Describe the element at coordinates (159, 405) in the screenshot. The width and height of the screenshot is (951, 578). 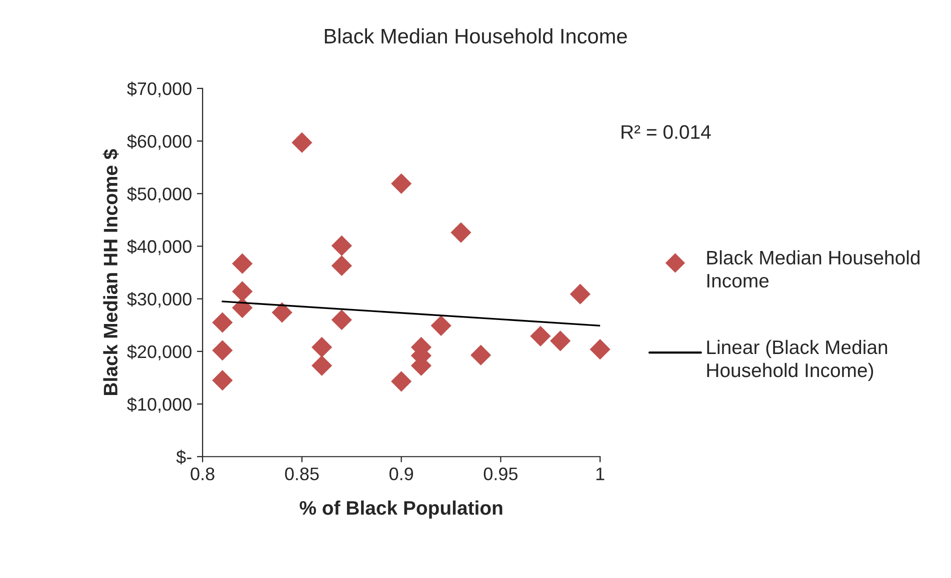
I see `y-tick-label: $10,000` at that location.